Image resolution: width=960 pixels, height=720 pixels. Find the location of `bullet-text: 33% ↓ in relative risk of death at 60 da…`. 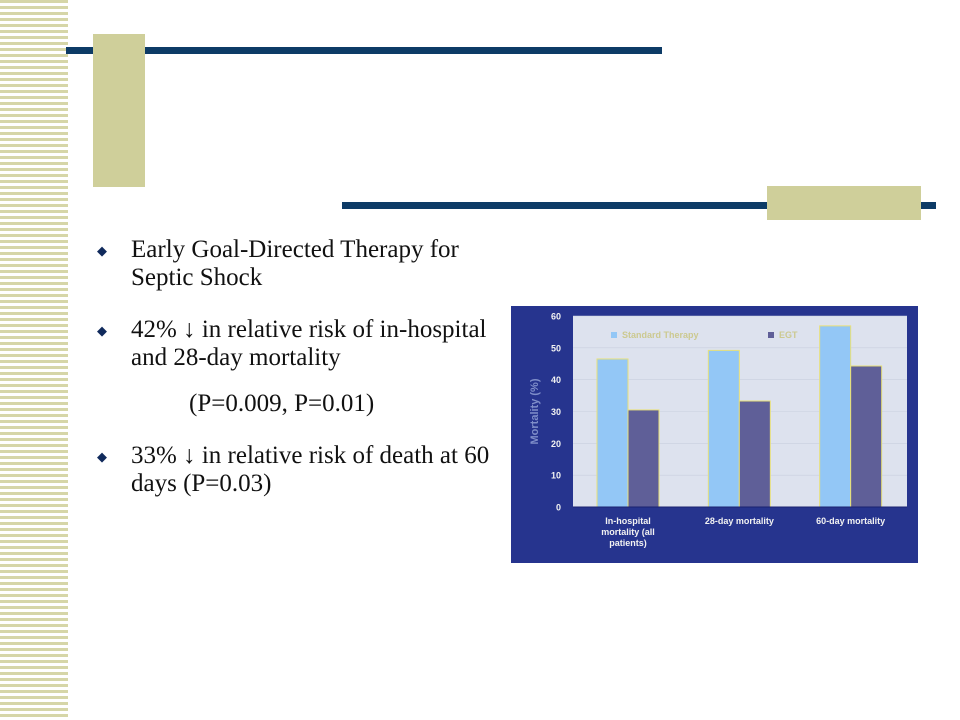

bullet-text: 33% ↓ in relative risk of death at 60 da… is located at coordinates (310, 469).